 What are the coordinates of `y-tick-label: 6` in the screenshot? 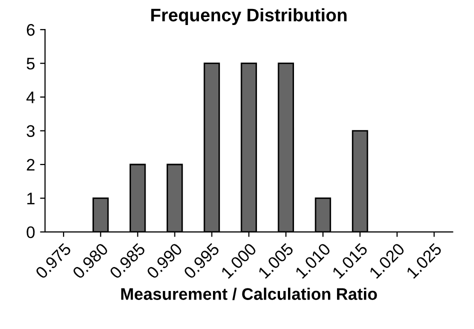 It's located at (30, 30).